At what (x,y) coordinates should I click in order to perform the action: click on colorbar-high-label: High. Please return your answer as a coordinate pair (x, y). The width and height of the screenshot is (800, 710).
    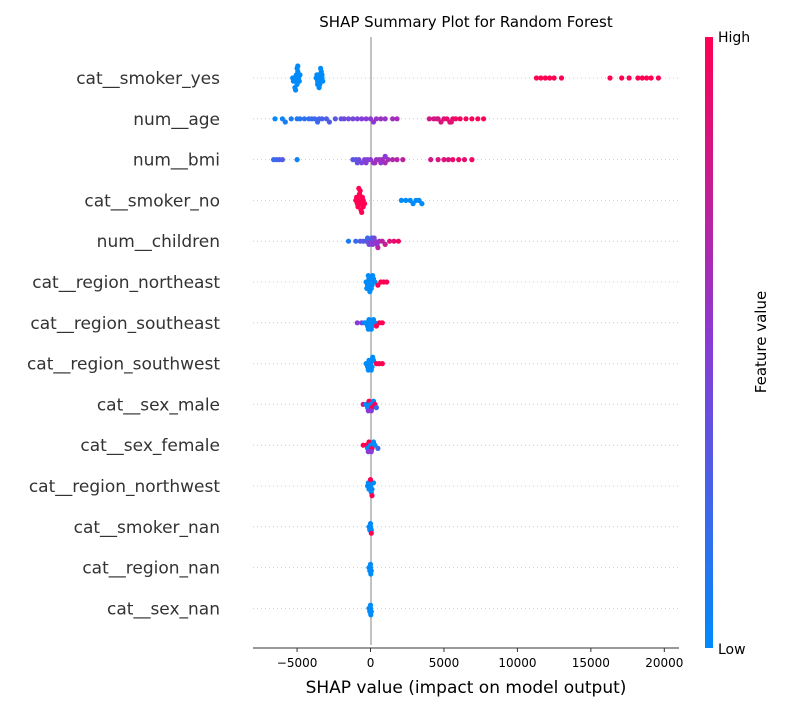
    Looking at the image, I should click on (734, 38).